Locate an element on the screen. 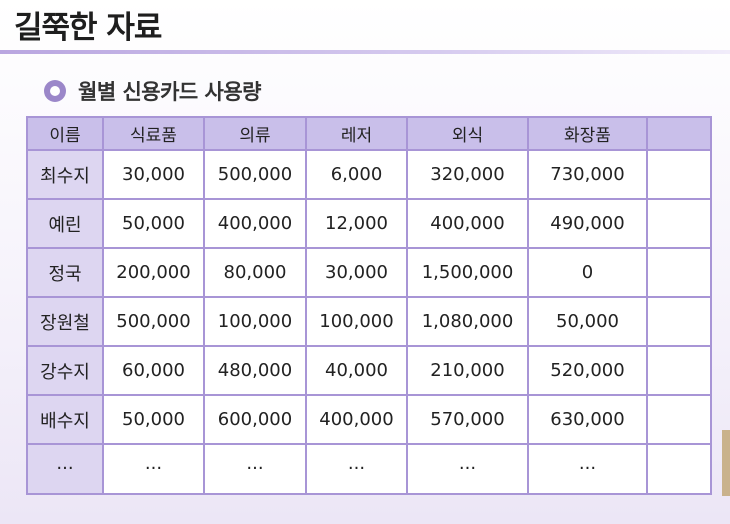 The height and width of the screenshot is (524, 730). table-row: 예린 50,000 400,000 12,000 400,000 490,000 is located at coordinates (369, 223).